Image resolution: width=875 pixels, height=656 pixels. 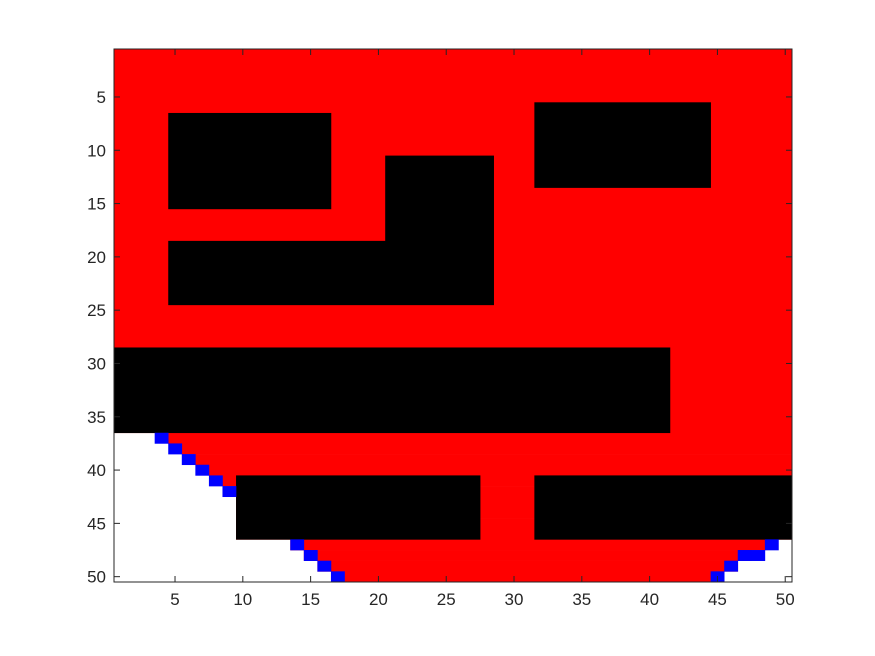 I want to click on x-tick-label: 35, so click(x=581, y=599).